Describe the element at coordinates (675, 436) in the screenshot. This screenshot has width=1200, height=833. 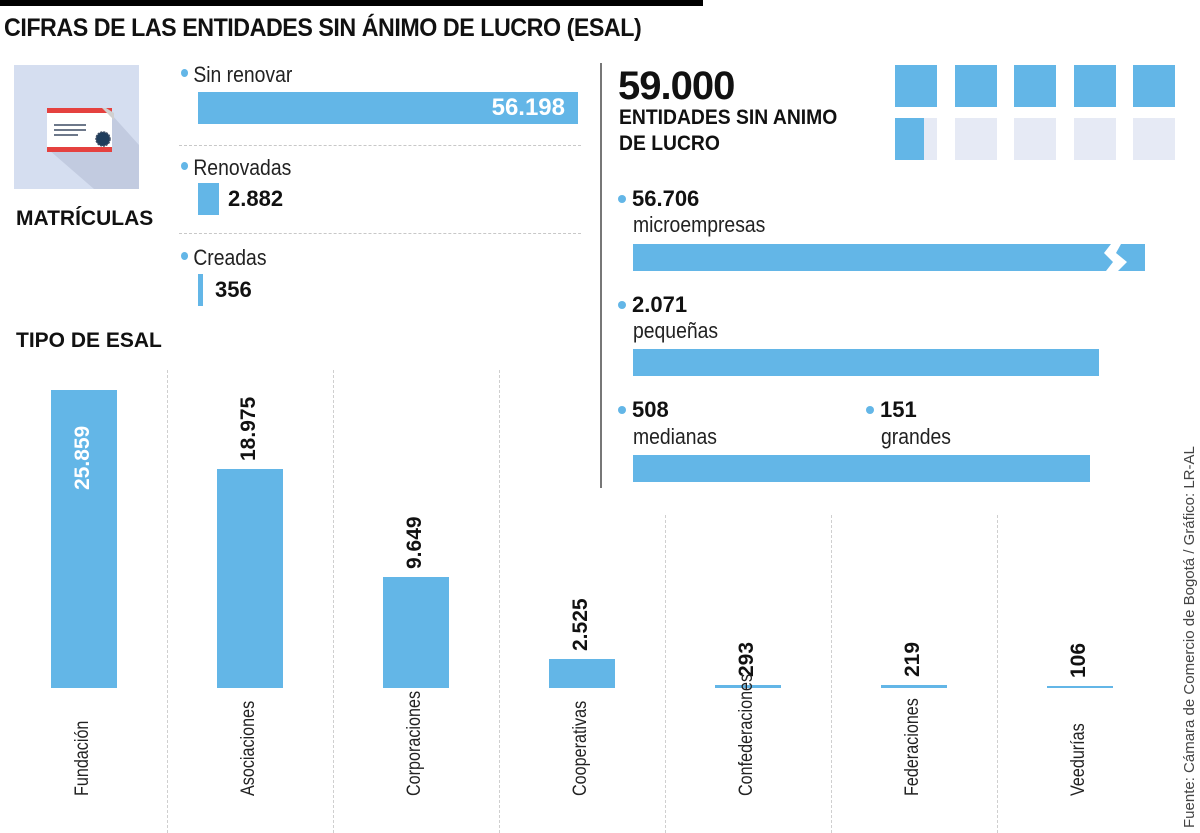
I see `size-label-medianas: medianas` at that location.